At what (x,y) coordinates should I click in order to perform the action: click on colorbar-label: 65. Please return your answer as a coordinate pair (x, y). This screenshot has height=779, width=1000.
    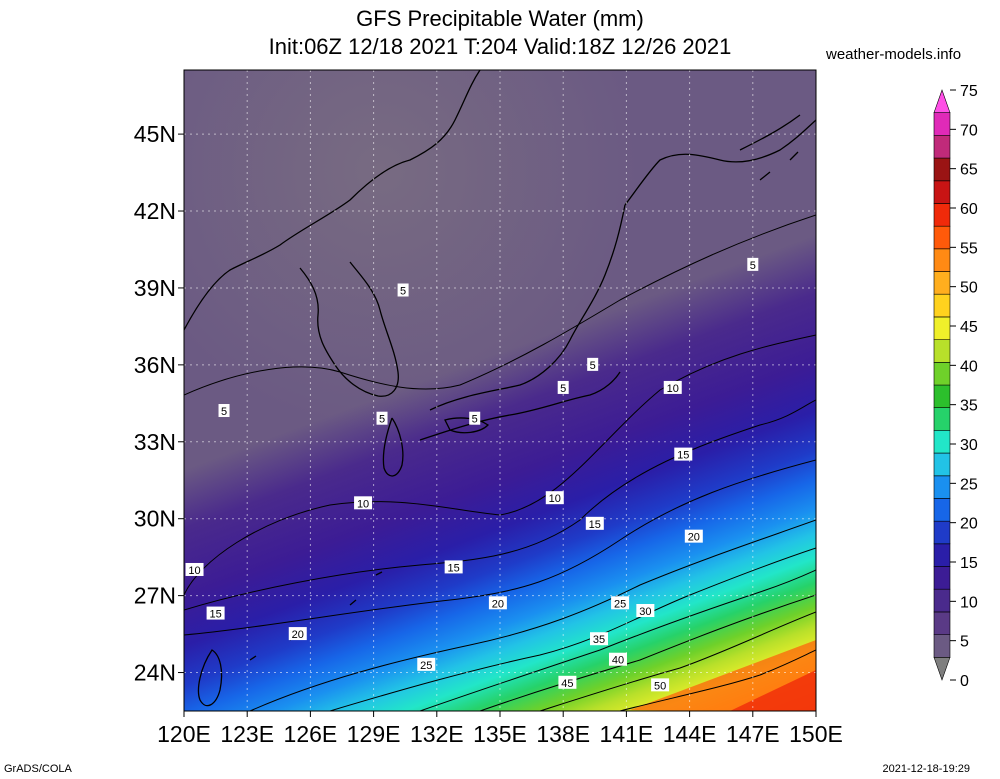
    Looking at the image, I should click on (969, 170).